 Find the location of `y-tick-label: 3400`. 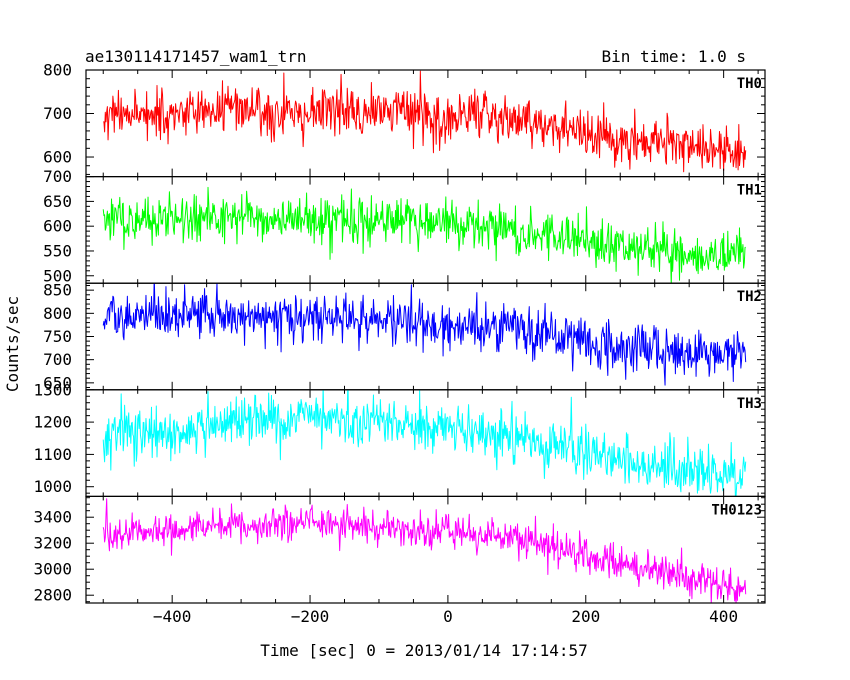

y-tick-label: 3400 is located at coordinates (52, 517).